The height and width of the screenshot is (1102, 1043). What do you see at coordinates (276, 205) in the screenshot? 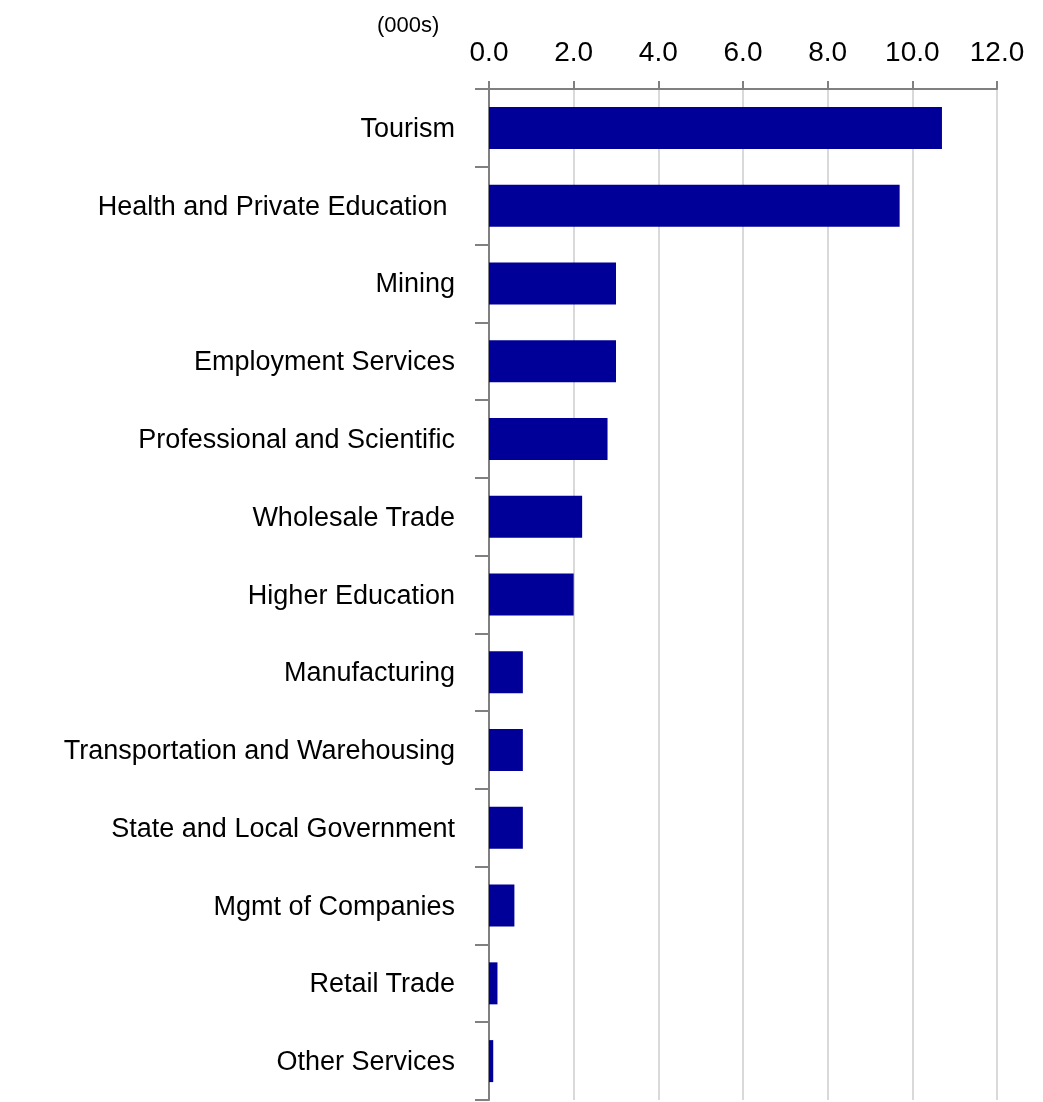
I see `y-tick-label: Health and Private Education` at bounding box center [276, 205].